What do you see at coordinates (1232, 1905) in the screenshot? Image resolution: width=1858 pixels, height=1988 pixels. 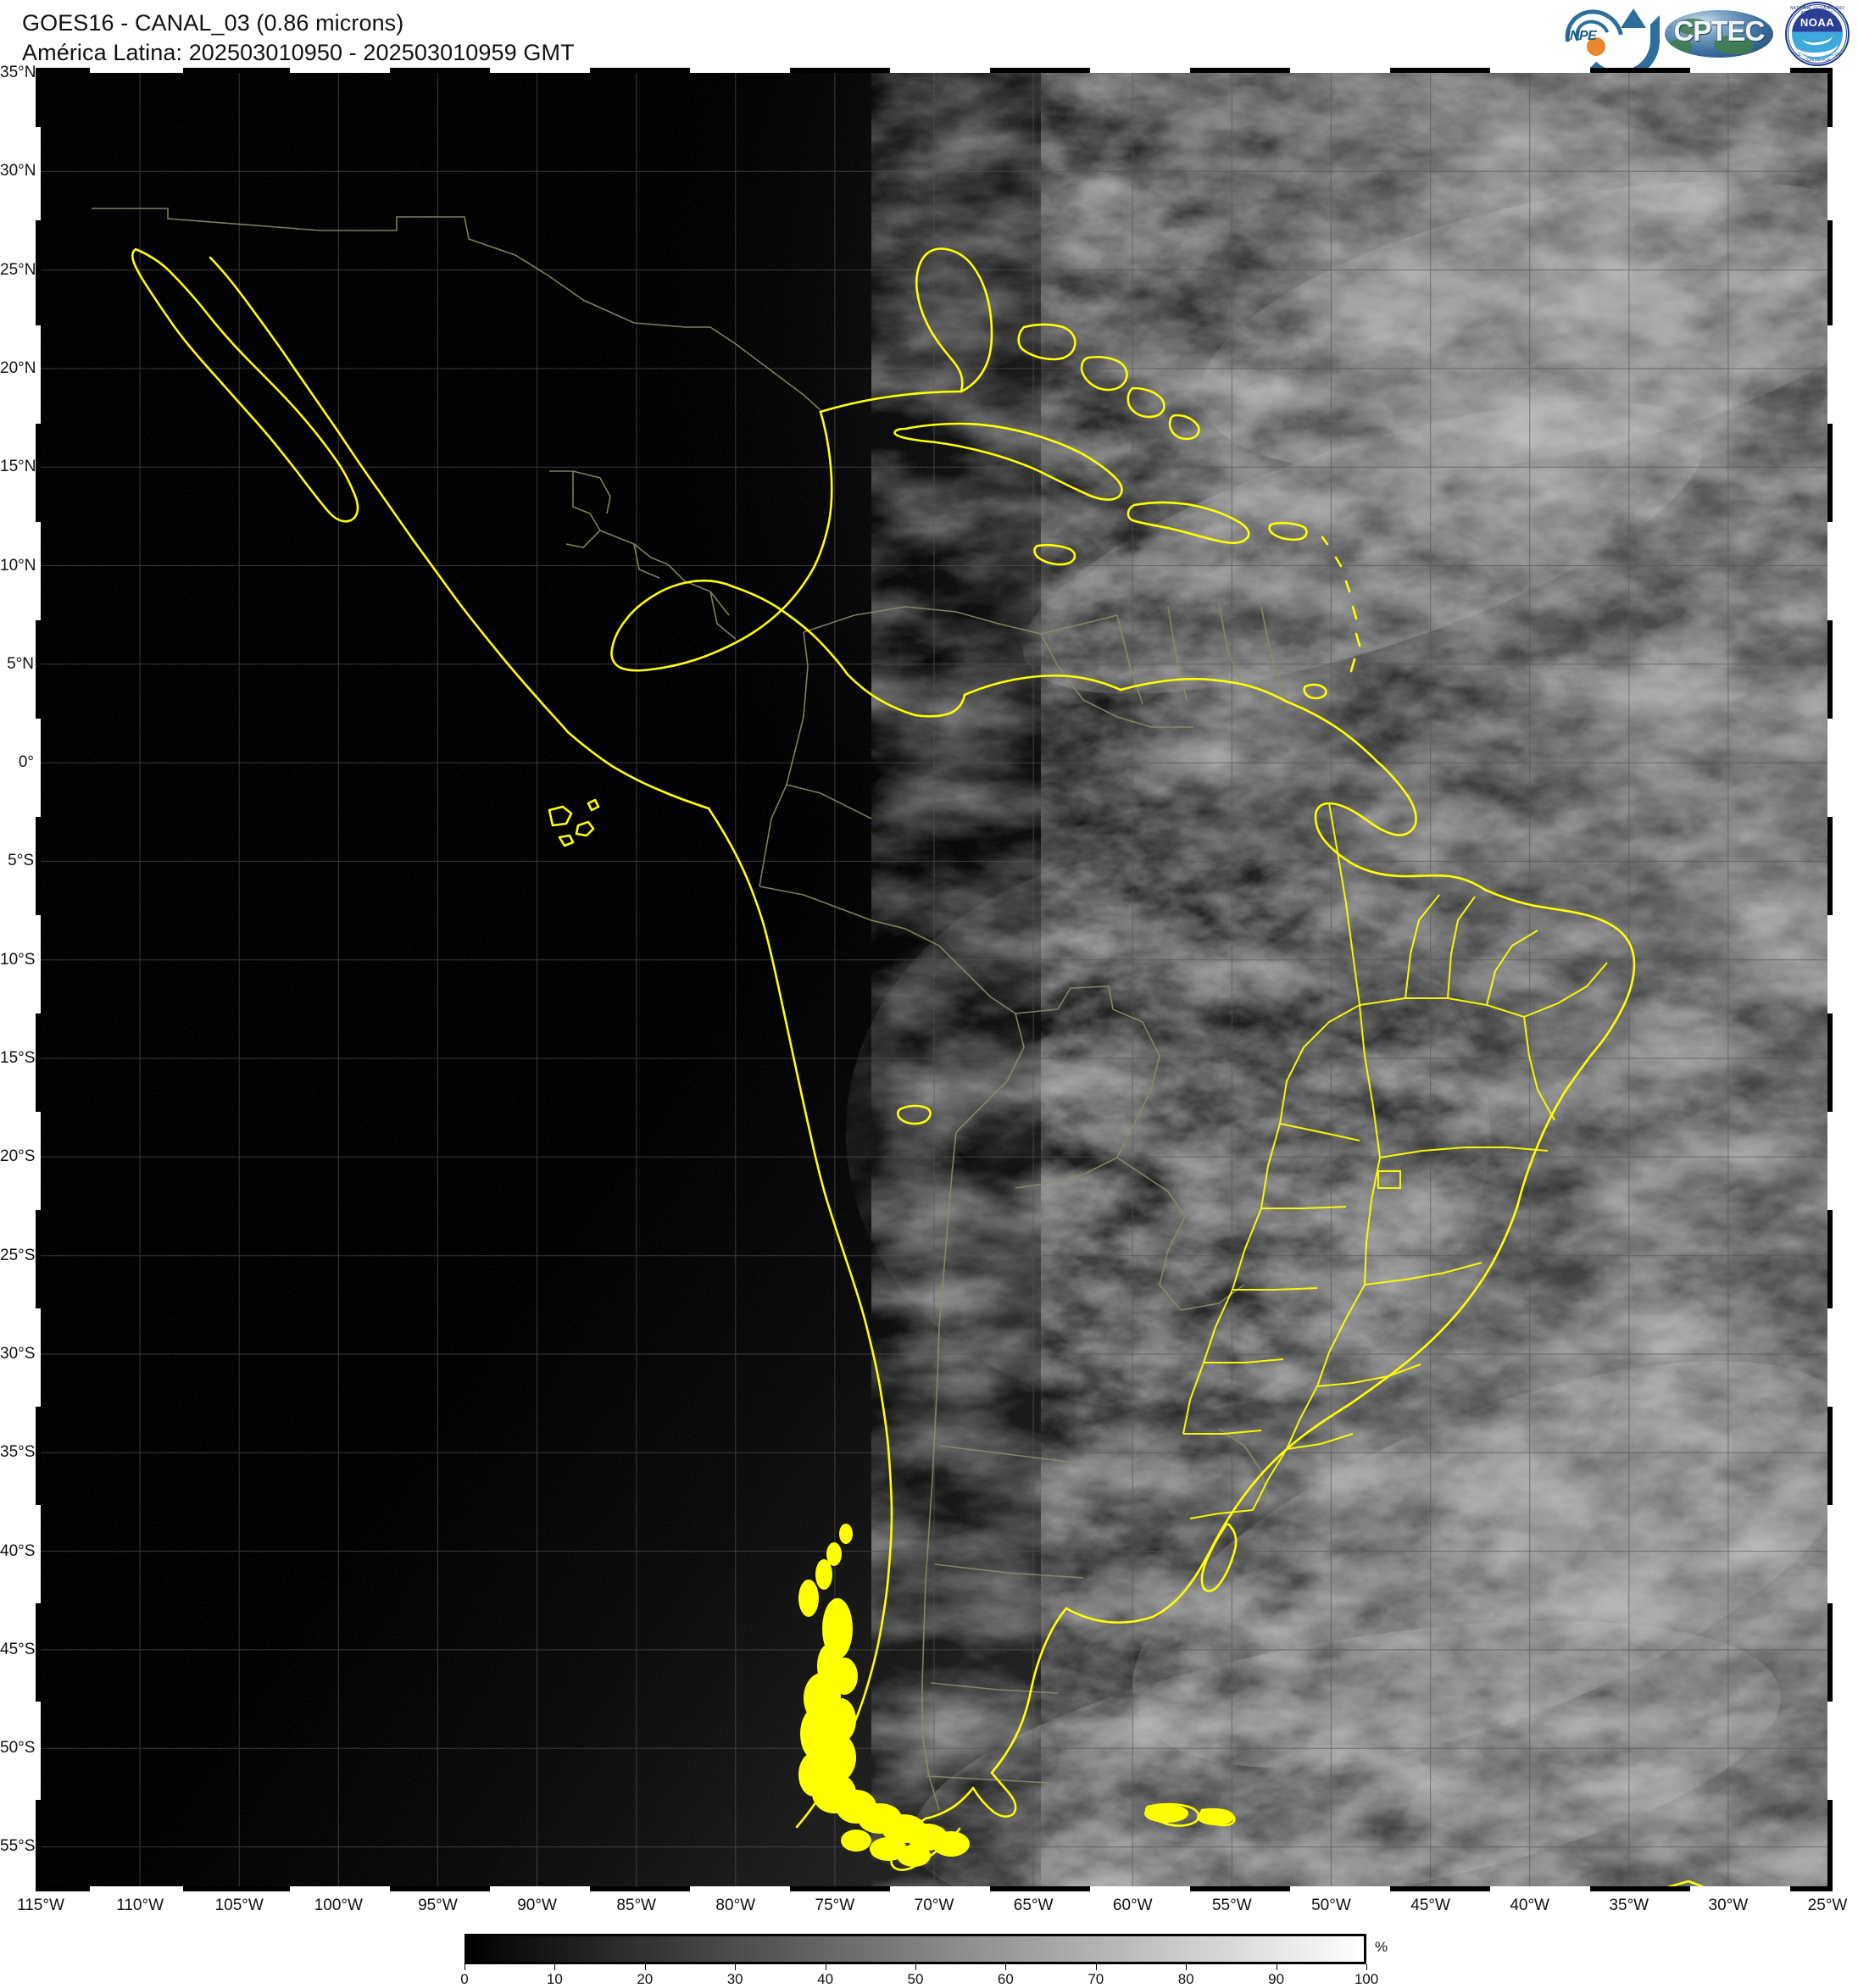 I see `lon-tick-label: 55°W` at bounding box center [1232, 1905].